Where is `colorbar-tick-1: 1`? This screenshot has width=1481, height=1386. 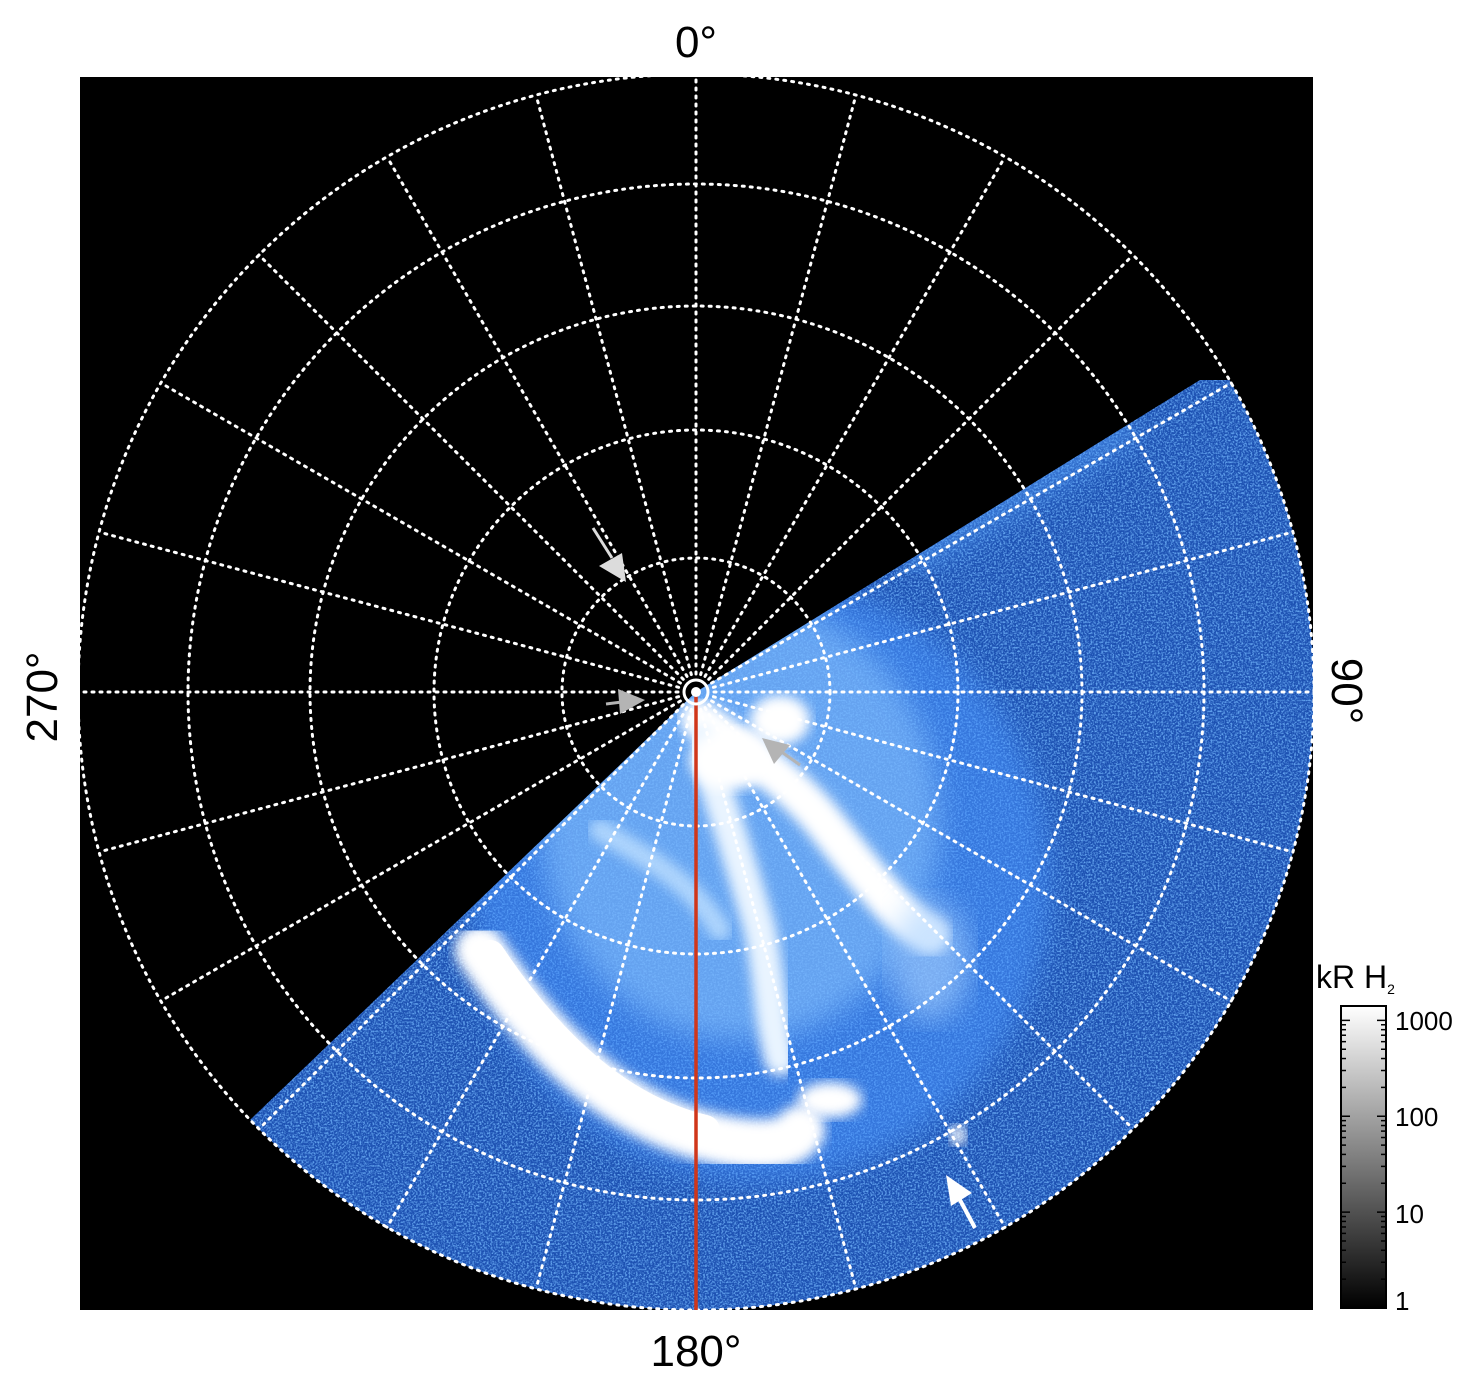
colorbar-tick-1: 1 is located at coordinates (1402, 1301).